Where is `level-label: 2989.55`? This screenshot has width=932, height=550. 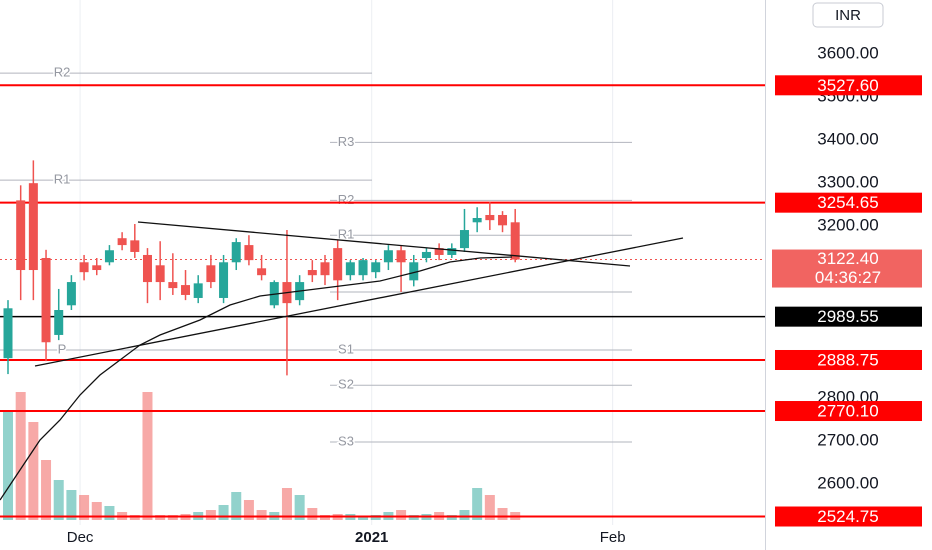
level-label: 2989.55 is located at coordinates (847, 316).